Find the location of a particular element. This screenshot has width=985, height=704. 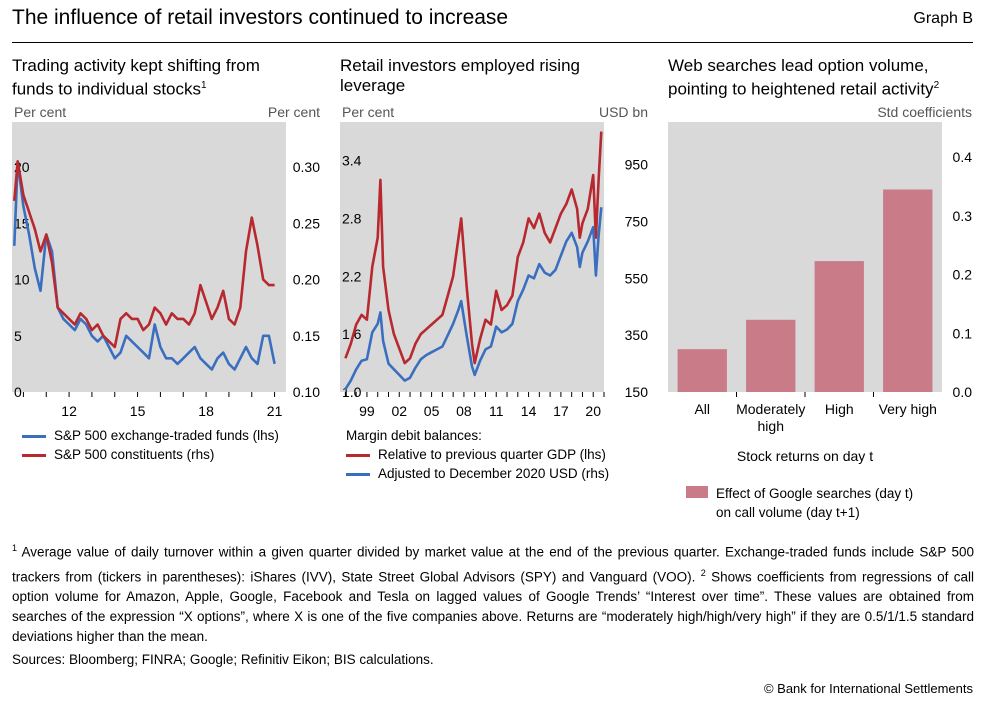

x-category-label: All is located at coordinates (702, 409).